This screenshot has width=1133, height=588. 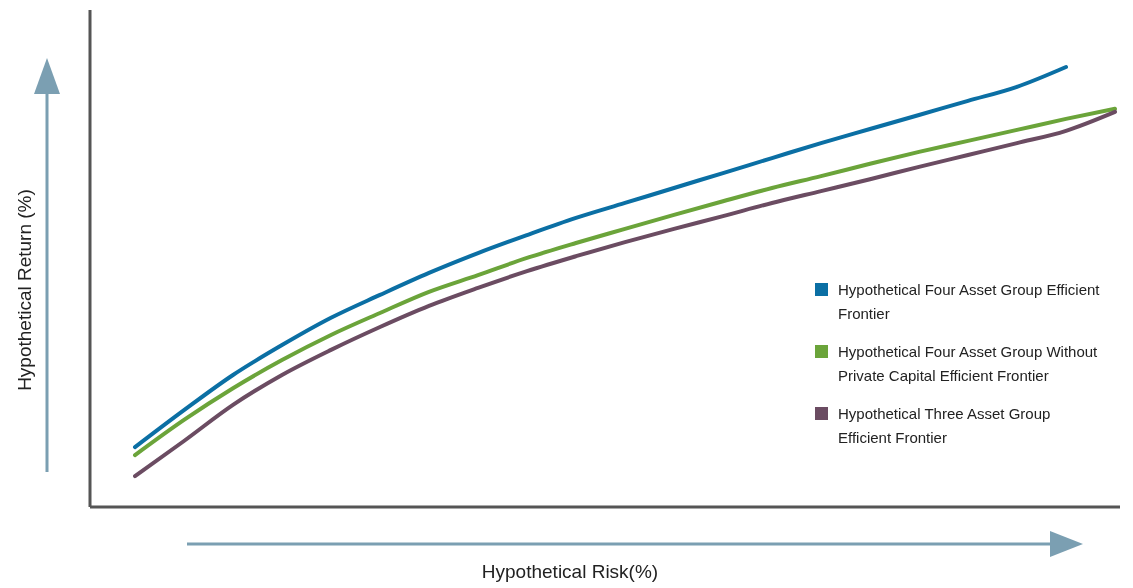 I want to click on legend-label: Hypothetical Four Asset Group Efficient Frontier, so click(x=969, y=302).